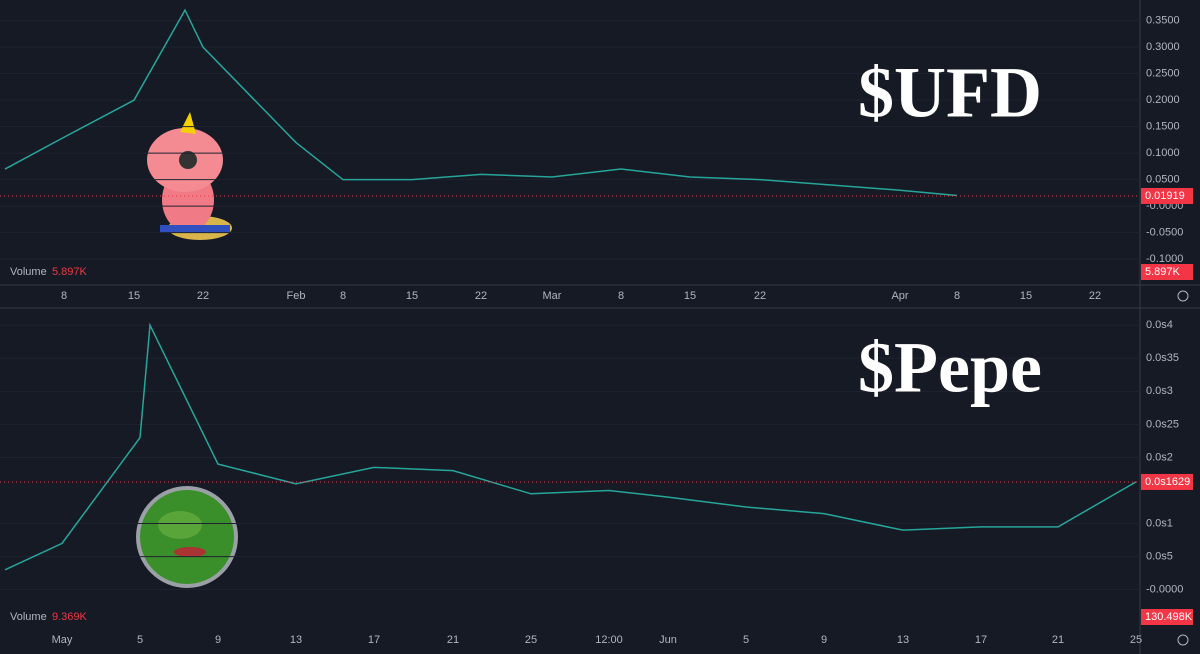  I want to click on y-tick-label: 0.2000, so click(1163, 100).